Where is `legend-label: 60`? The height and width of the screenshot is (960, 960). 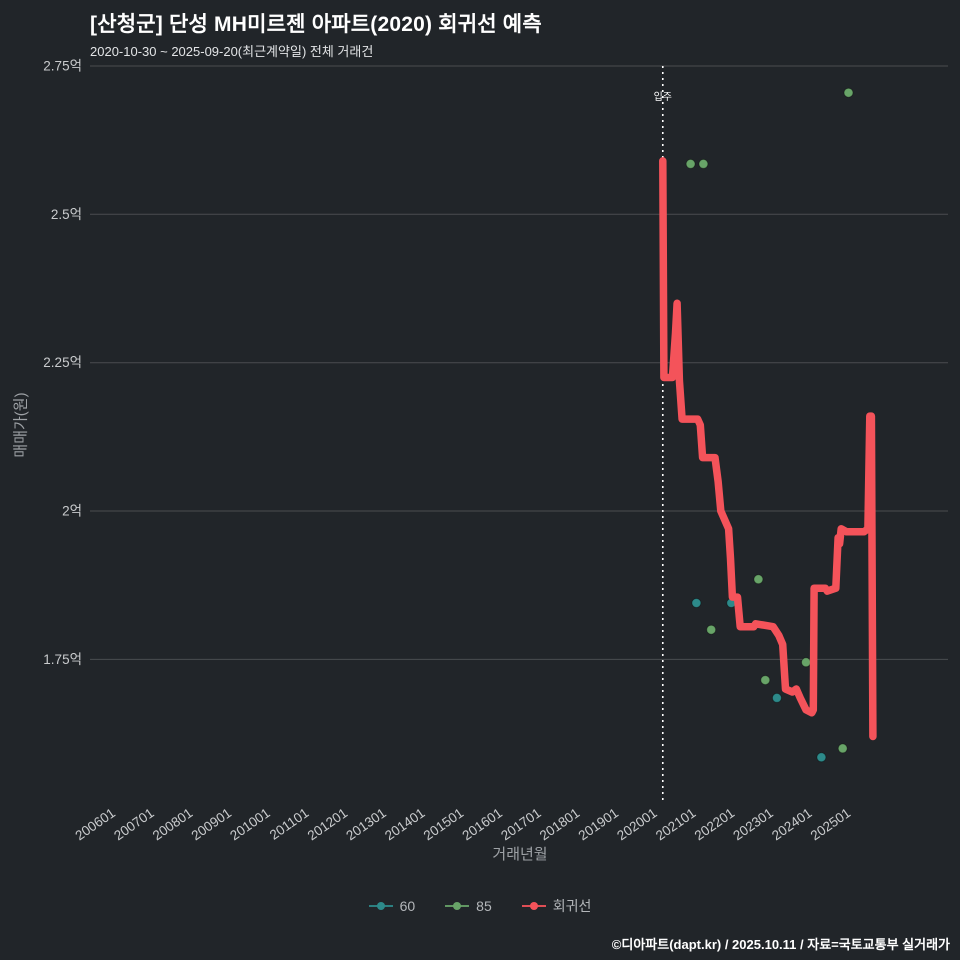 legend-label: 60 is located at coordinates (407, 906).